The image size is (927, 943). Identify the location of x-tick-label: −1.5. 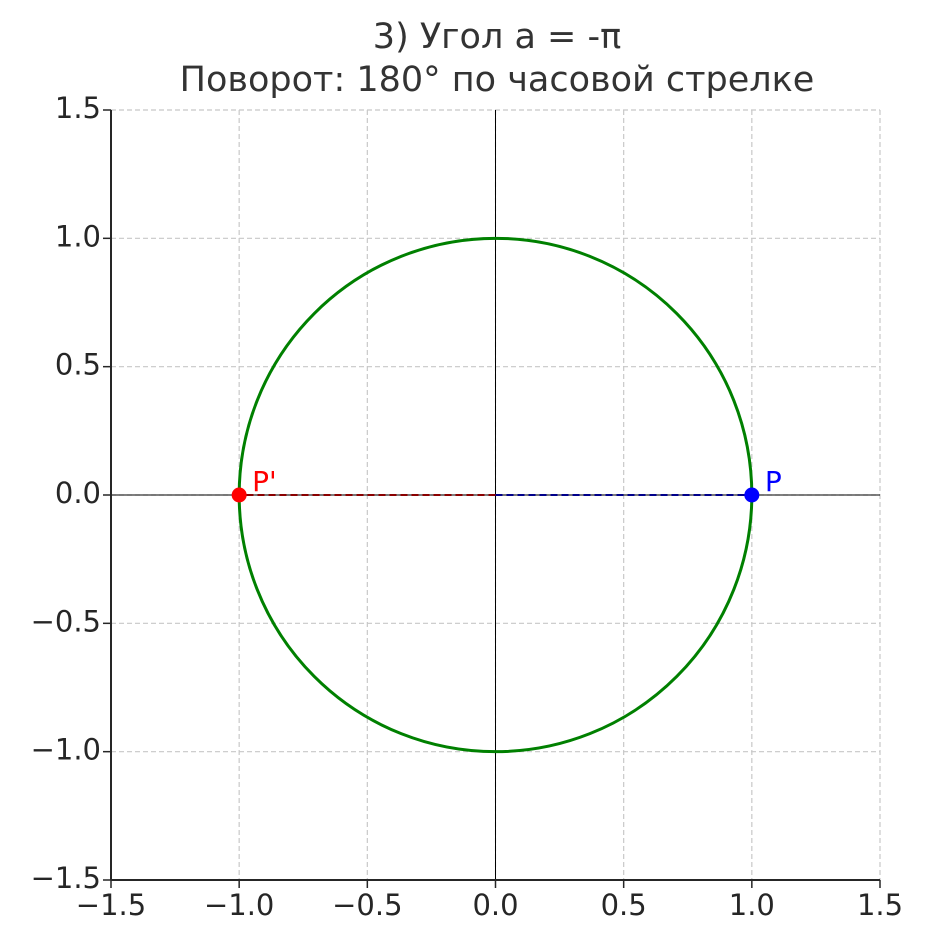
(111, 905).